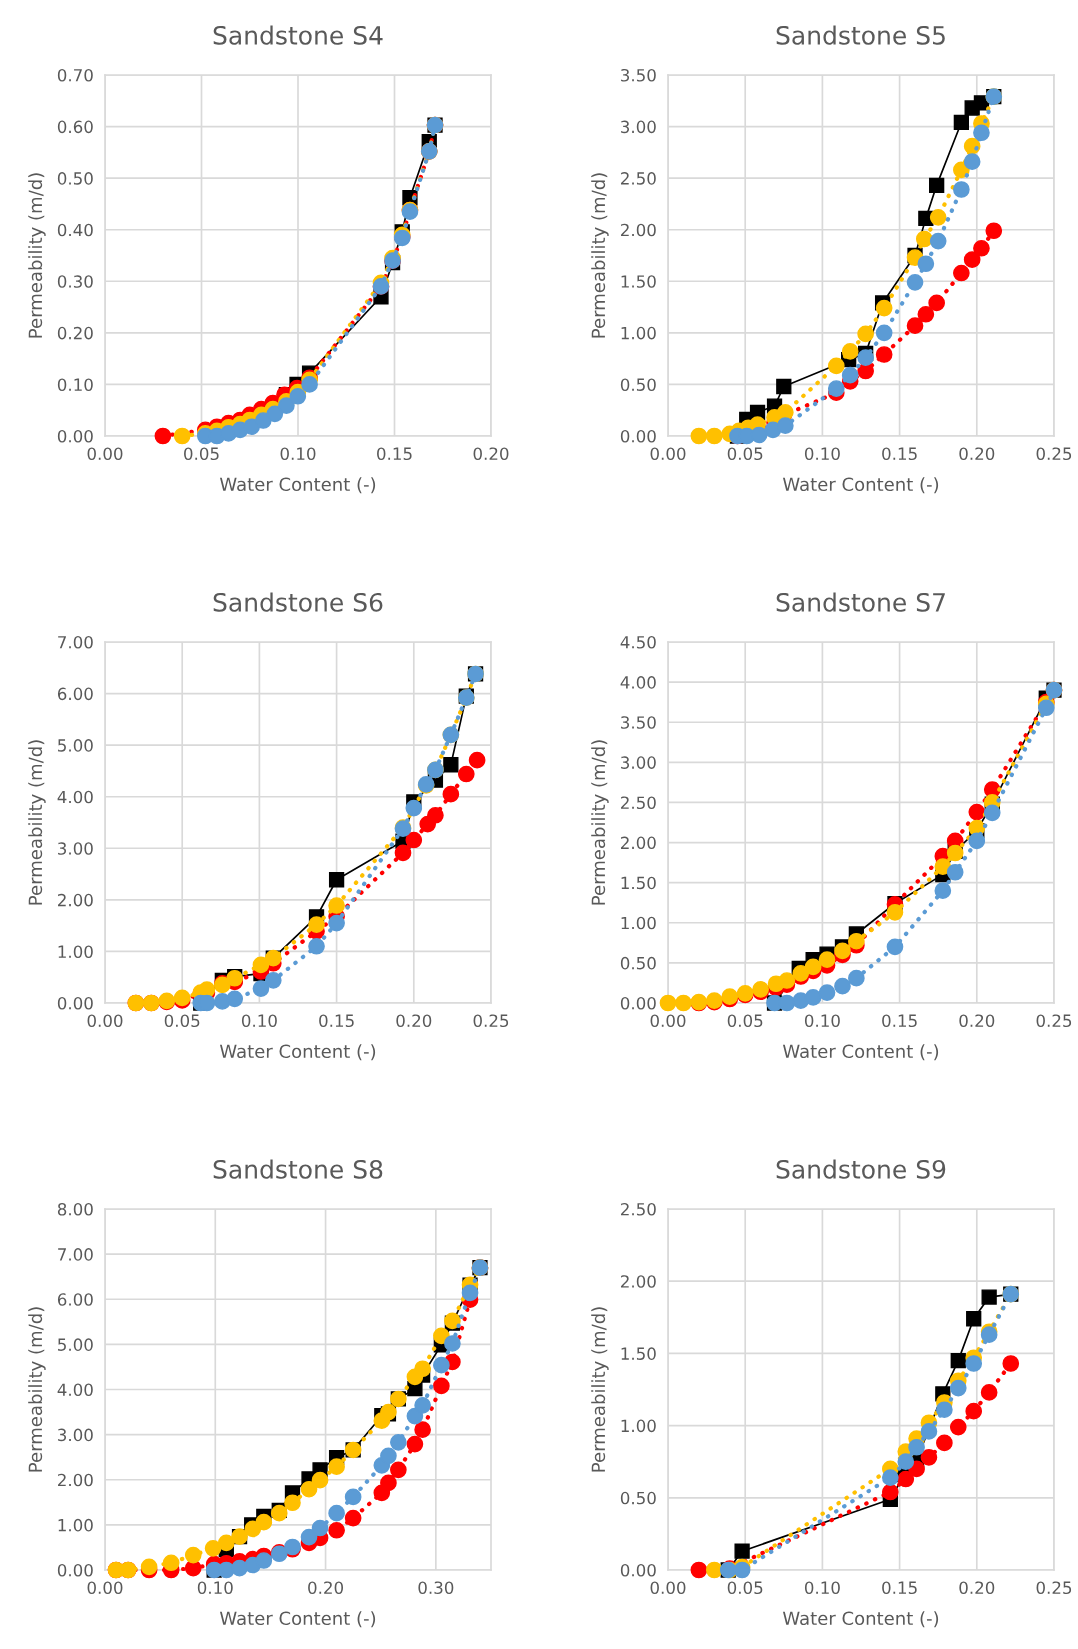  I want to click on y-tick-label: 0.20, so click(75, 333).